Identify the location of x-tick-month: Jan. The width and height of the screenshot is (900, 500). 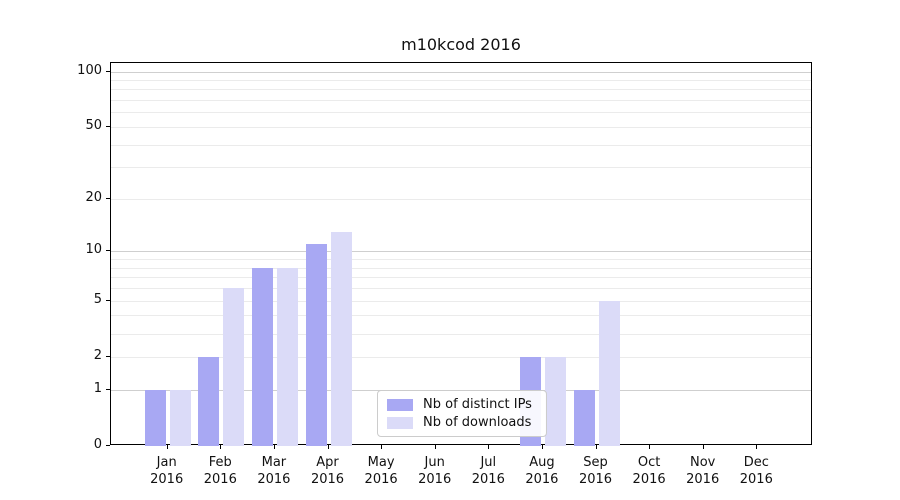
(166, 462).